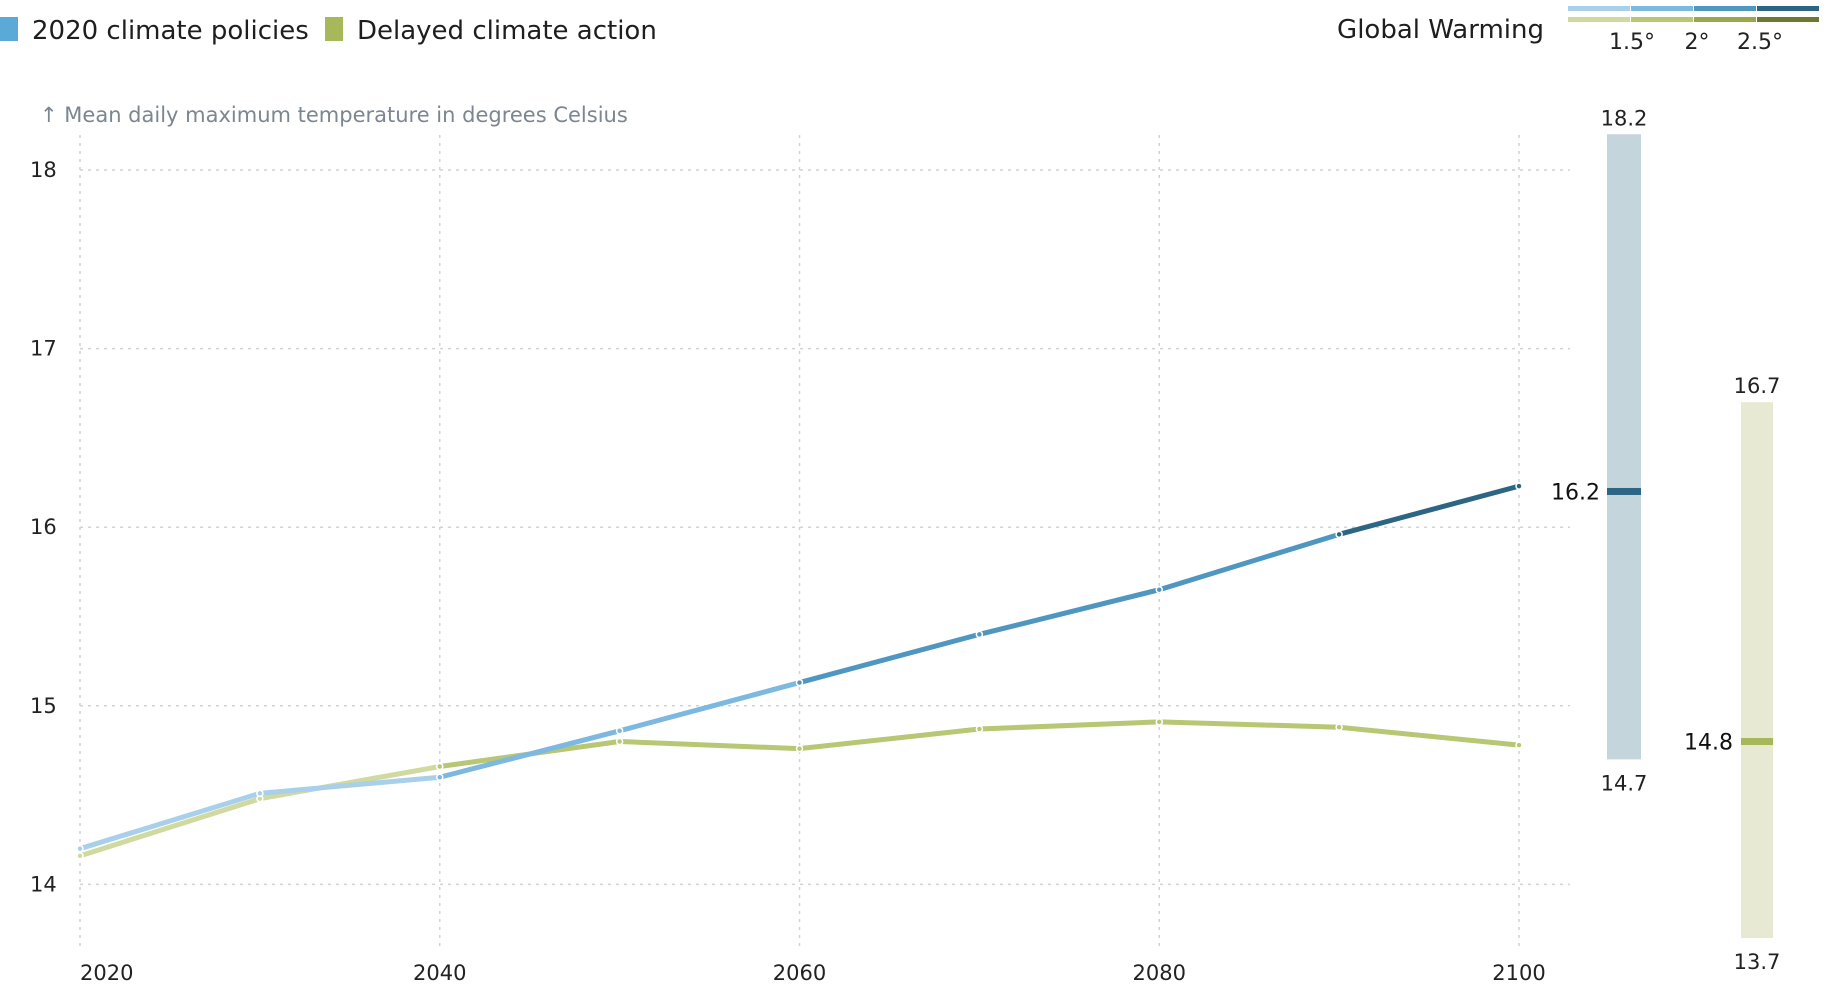 The image size is (1824, 1008). I want to click on range-mid-label-delayed: 14.8, so click(1708, 743).